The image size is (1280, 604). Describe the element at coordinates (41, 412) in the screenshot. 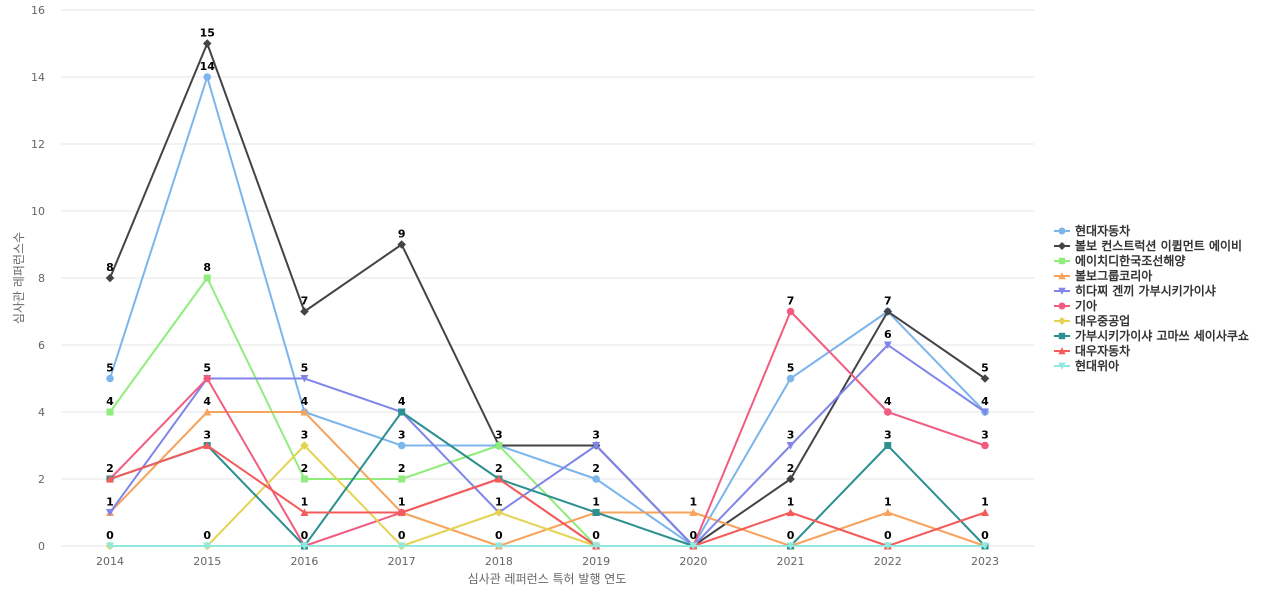

I see `y-tick-label: 4` at that location.